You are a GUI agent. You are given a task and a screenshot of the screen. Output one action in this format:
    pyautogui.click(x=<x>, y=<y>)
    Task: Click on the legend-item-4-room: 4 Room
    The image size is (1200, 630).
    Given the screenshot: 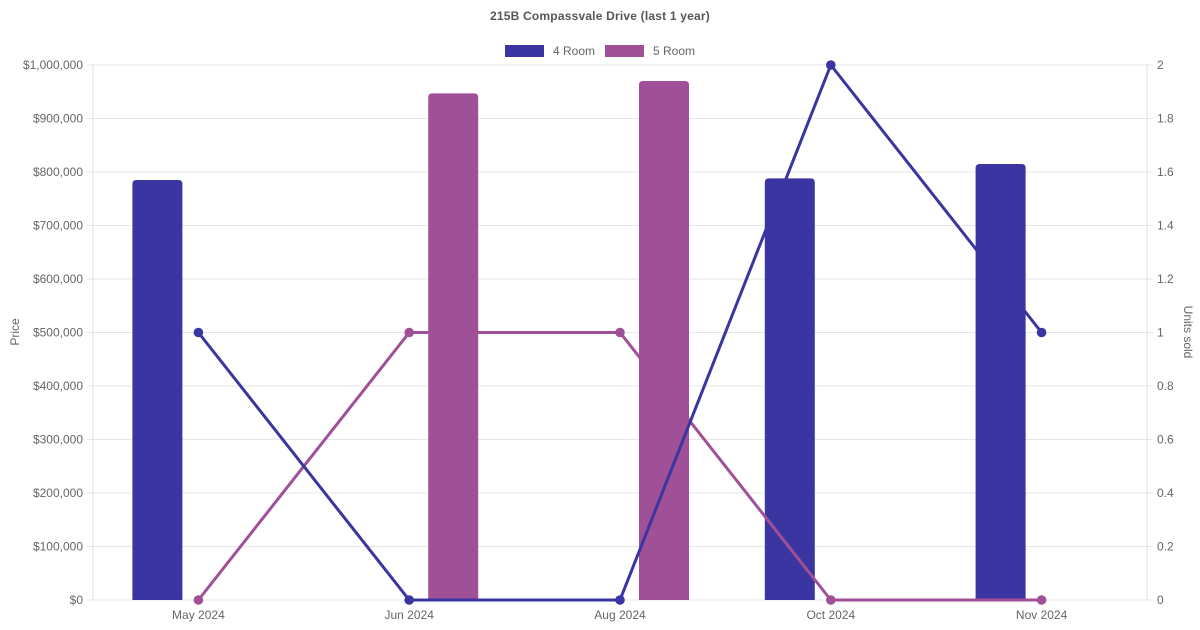 What is the action you would take?
    pyautogui.click(x=549, y=51)
    